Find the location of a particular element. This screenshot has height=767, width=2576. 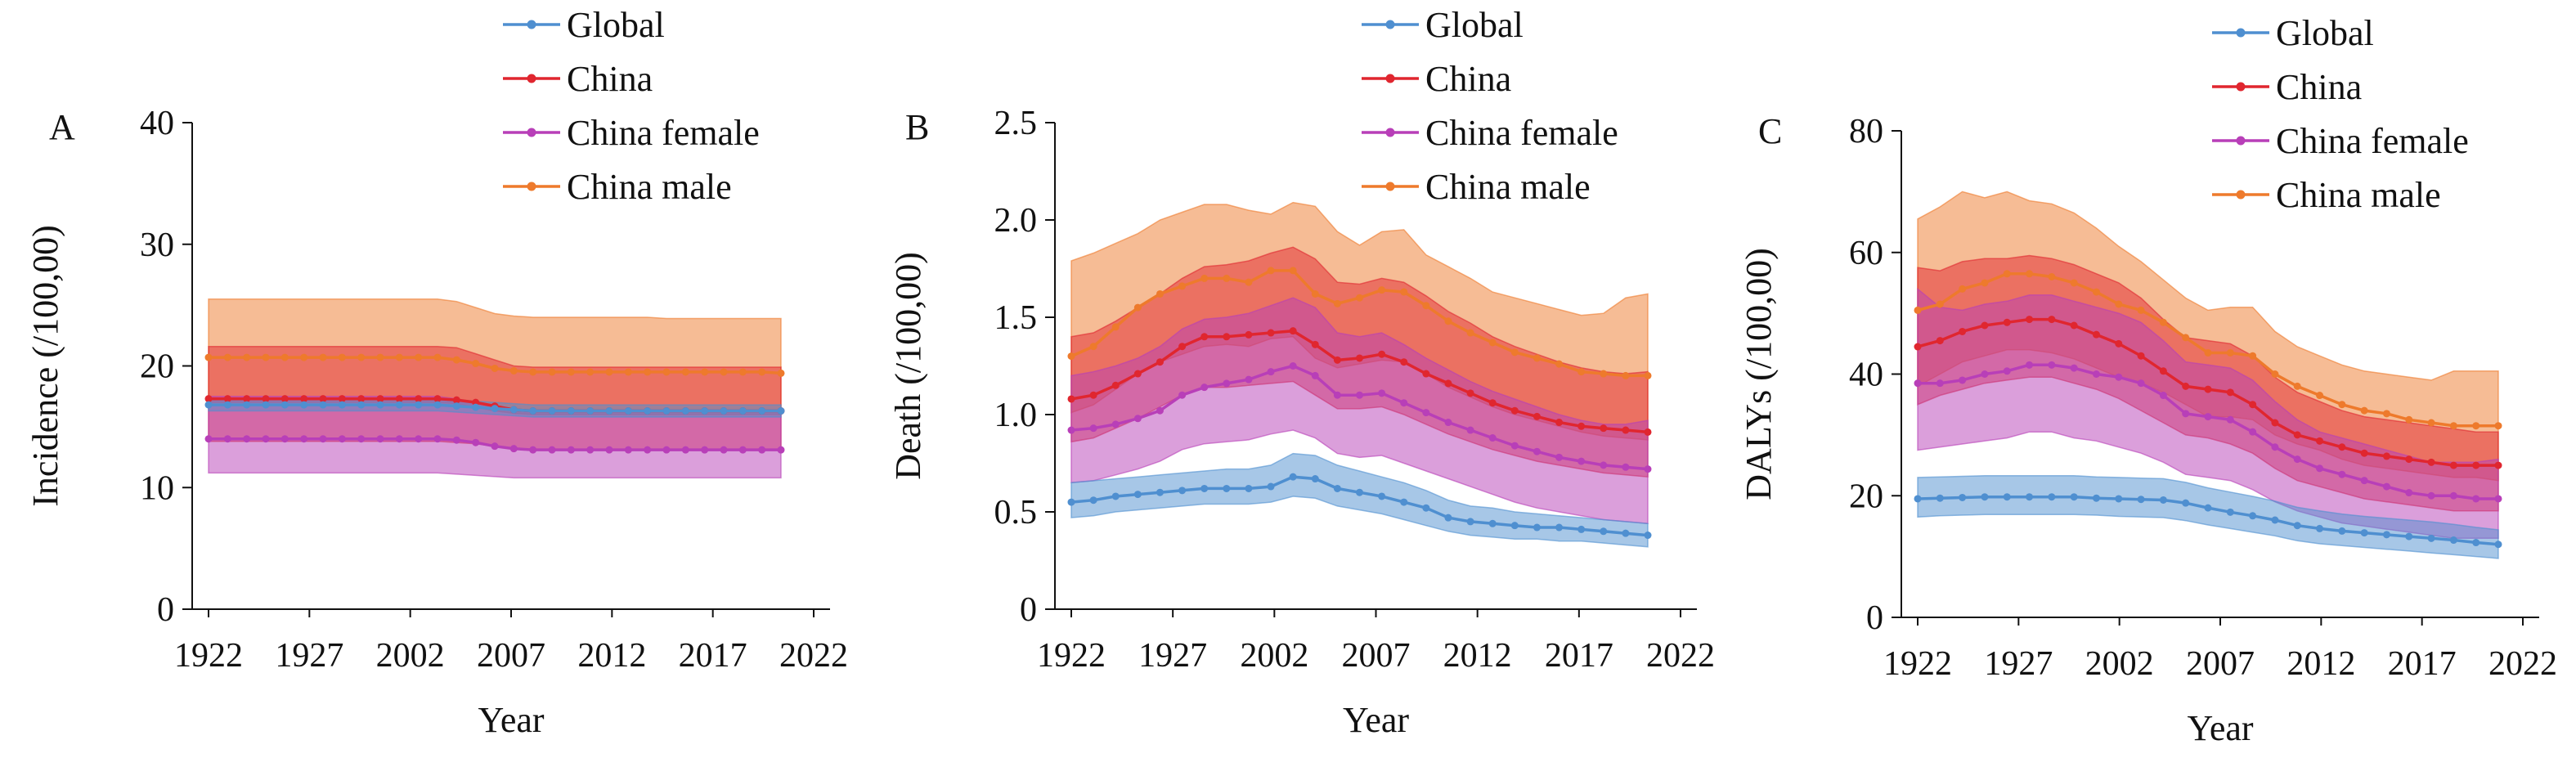

x-tick-label: 1922 is located at coordinates (1071, 656).